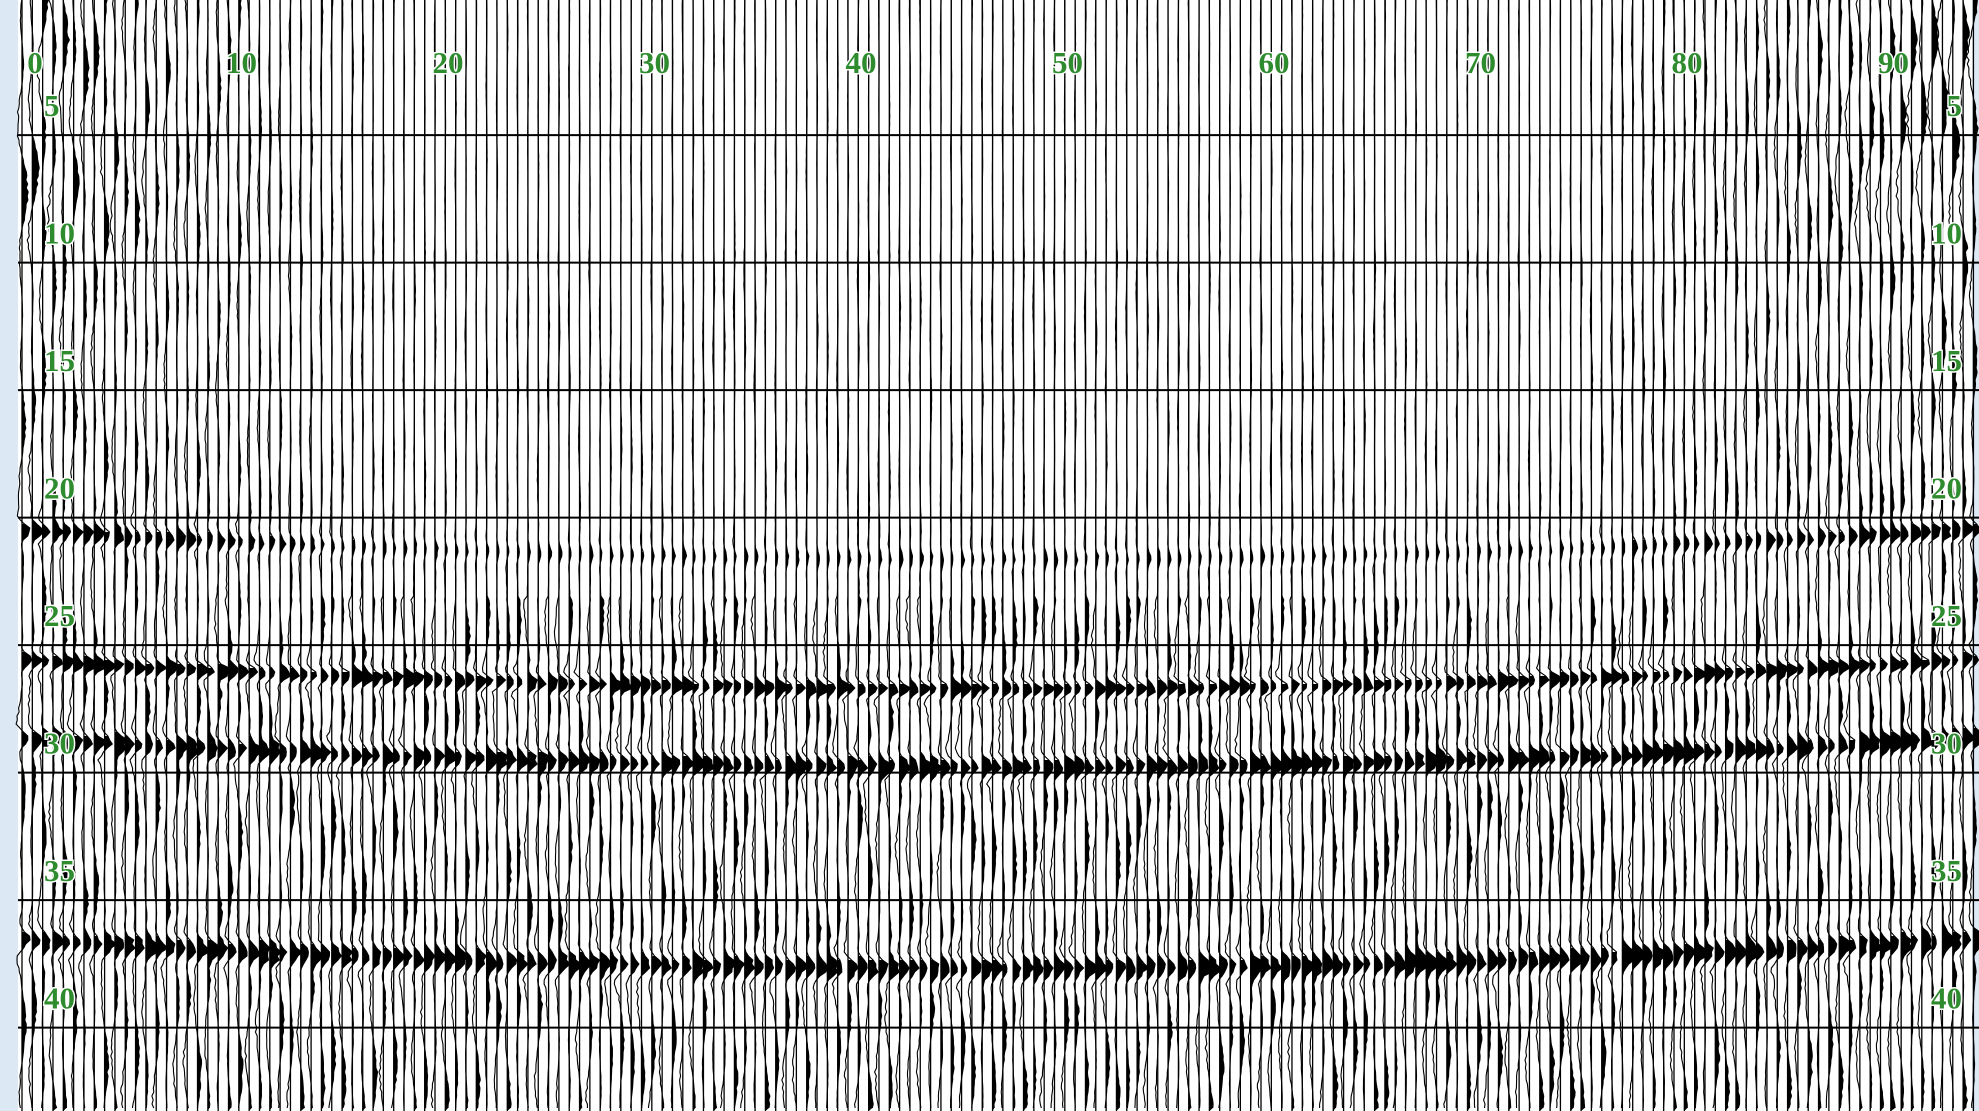 This screenshot has height=1111, width=1979. Describe the element at coordinates (1946, 615) in the screenshot. I see `time-label-right: 25` at that location.